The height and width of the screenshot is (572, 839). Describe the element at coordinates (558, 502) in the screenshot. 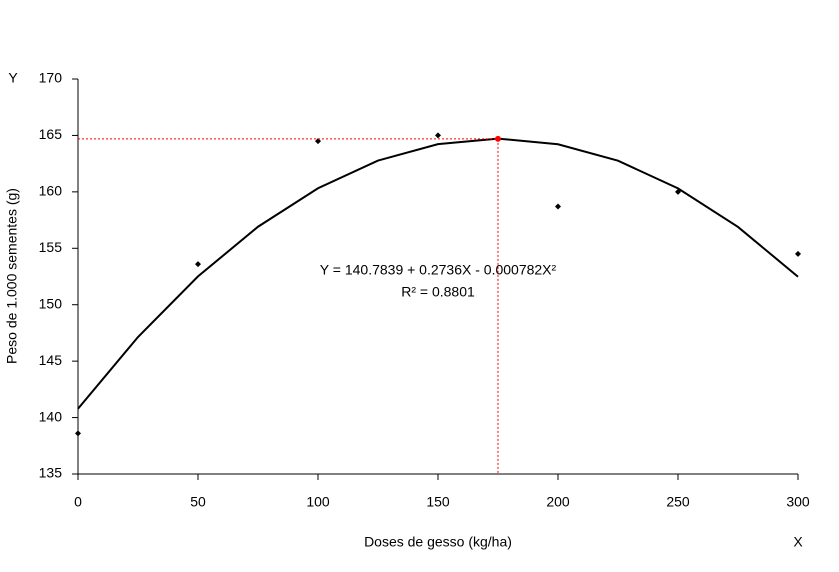

I see `x-tick-label: 200` at that location.